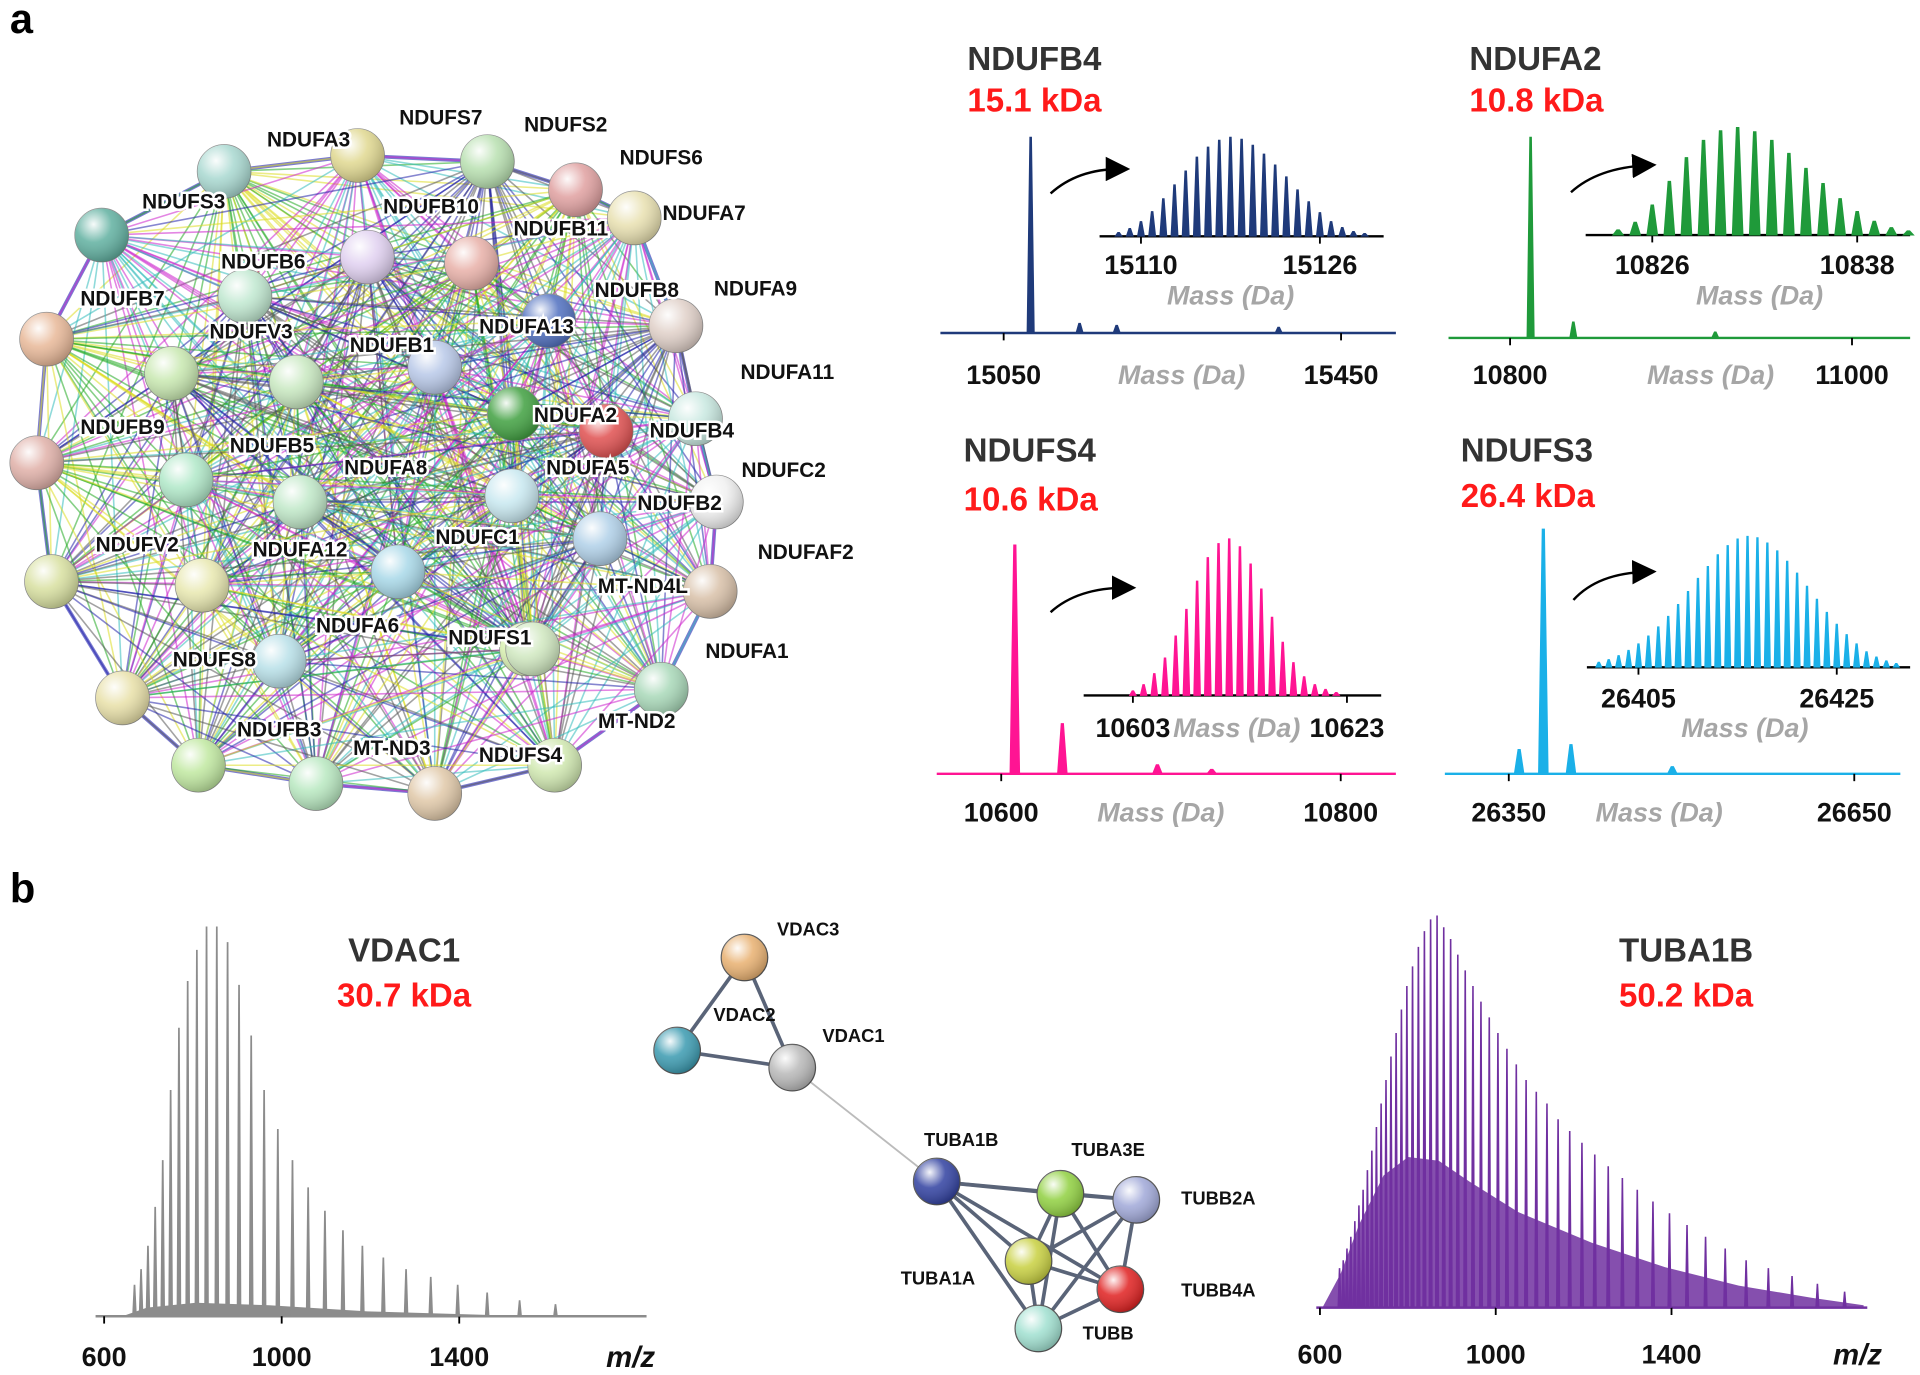 The image size is (1920, 1375). Describe the element at coordinates (1132, 728) in the screenshot. I see `x-tick-label: 10603` at that location.